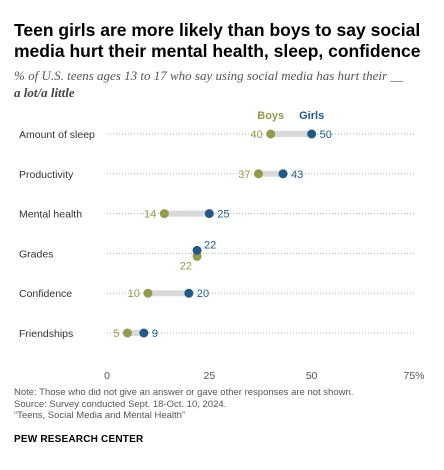 This screenshot has width=444, height=470. What do you see at coordinates (186, 266) in the screenshot?
I see `boys-value-label: 22` at bounding box center [186, 266].